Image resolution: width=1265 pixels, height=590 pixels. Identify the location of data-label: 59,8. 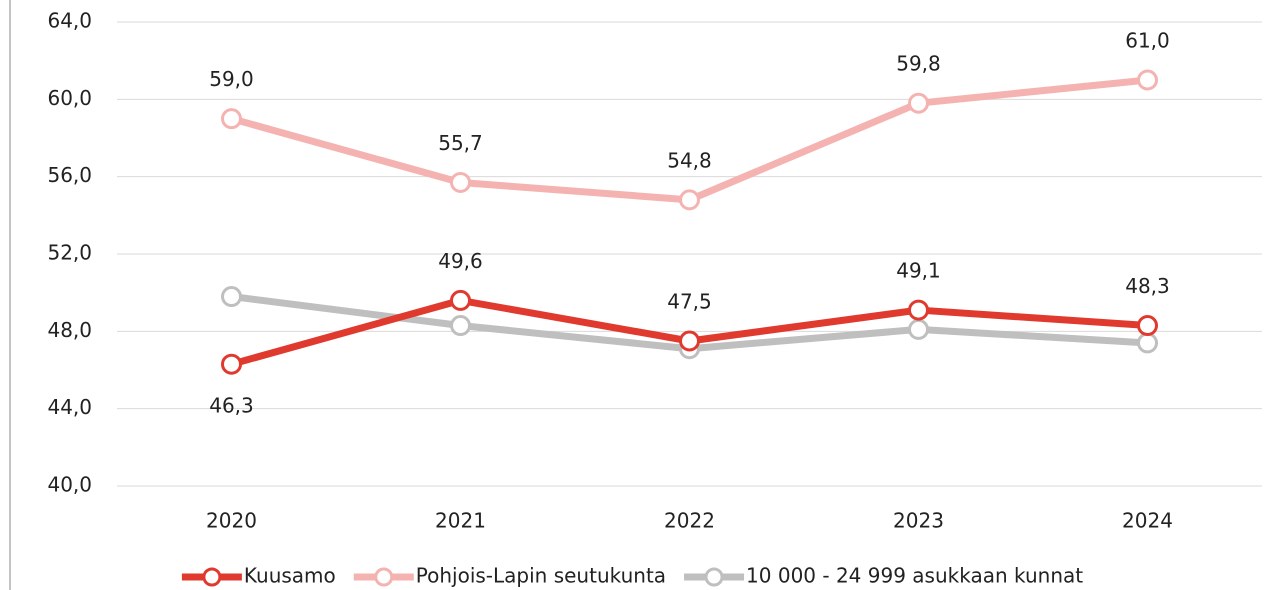
(918, 64).